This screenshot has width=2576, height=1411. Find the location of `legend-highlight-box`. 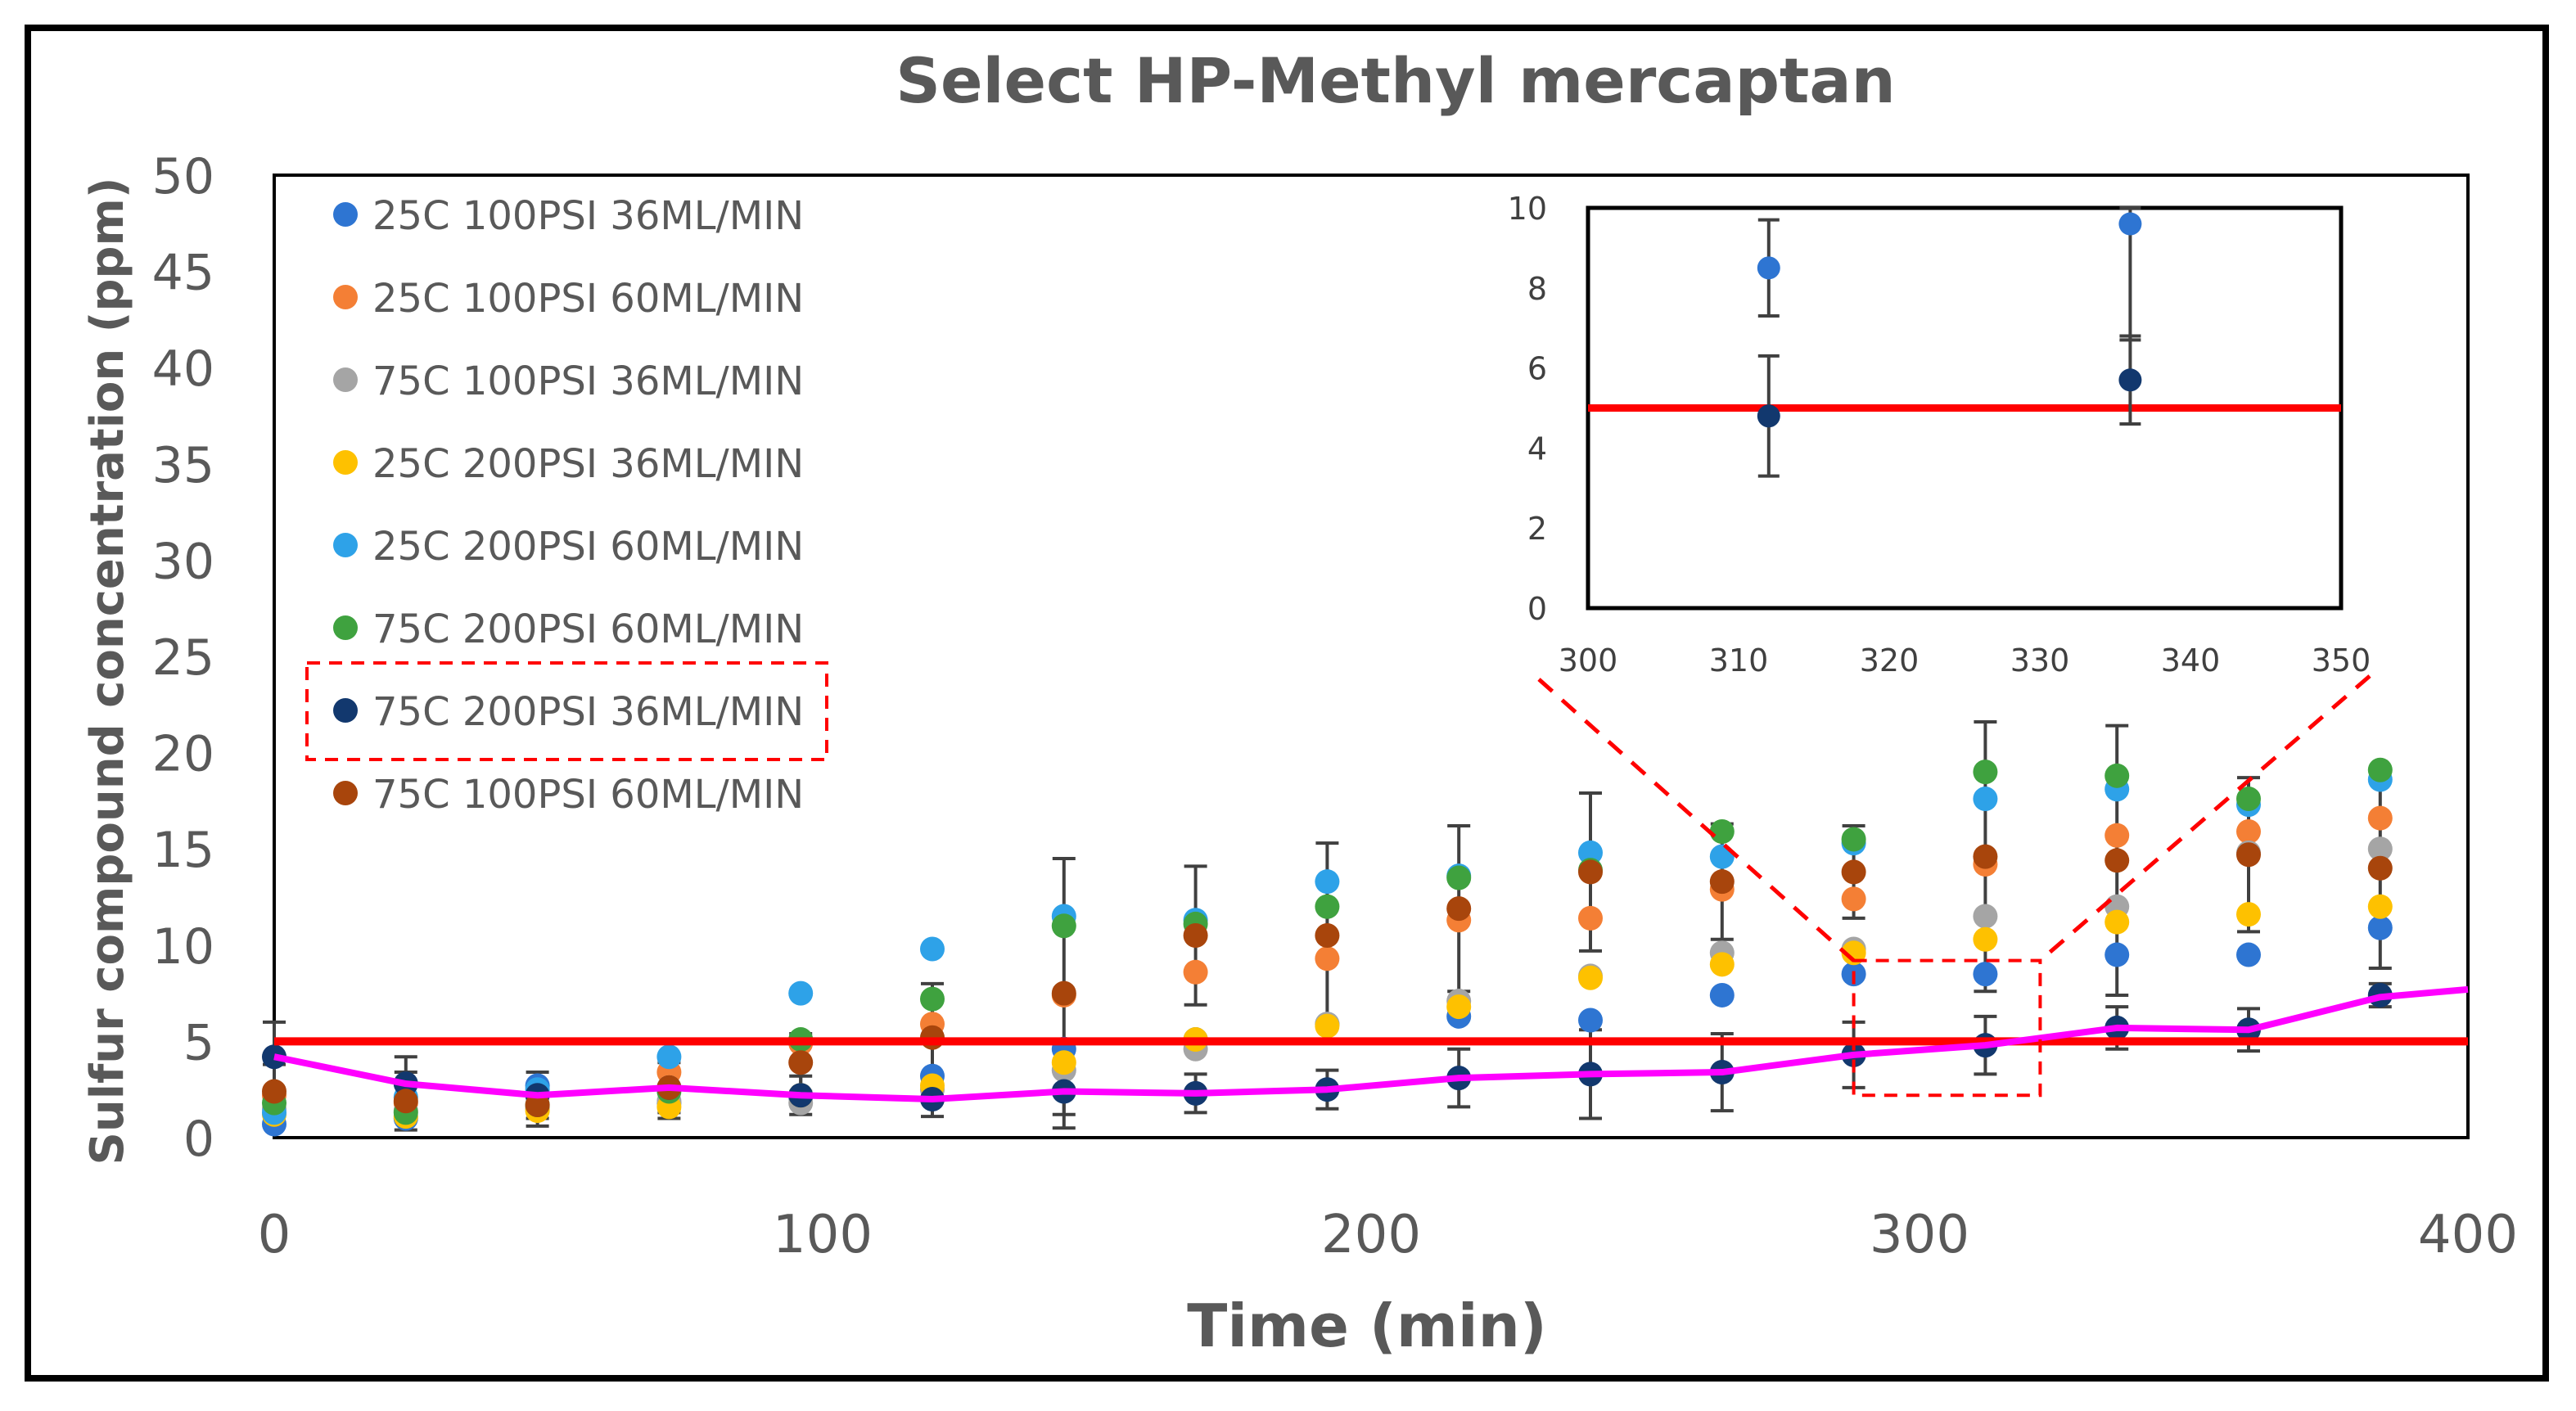

legend-highlight-box is located at coordinates (566, 711).